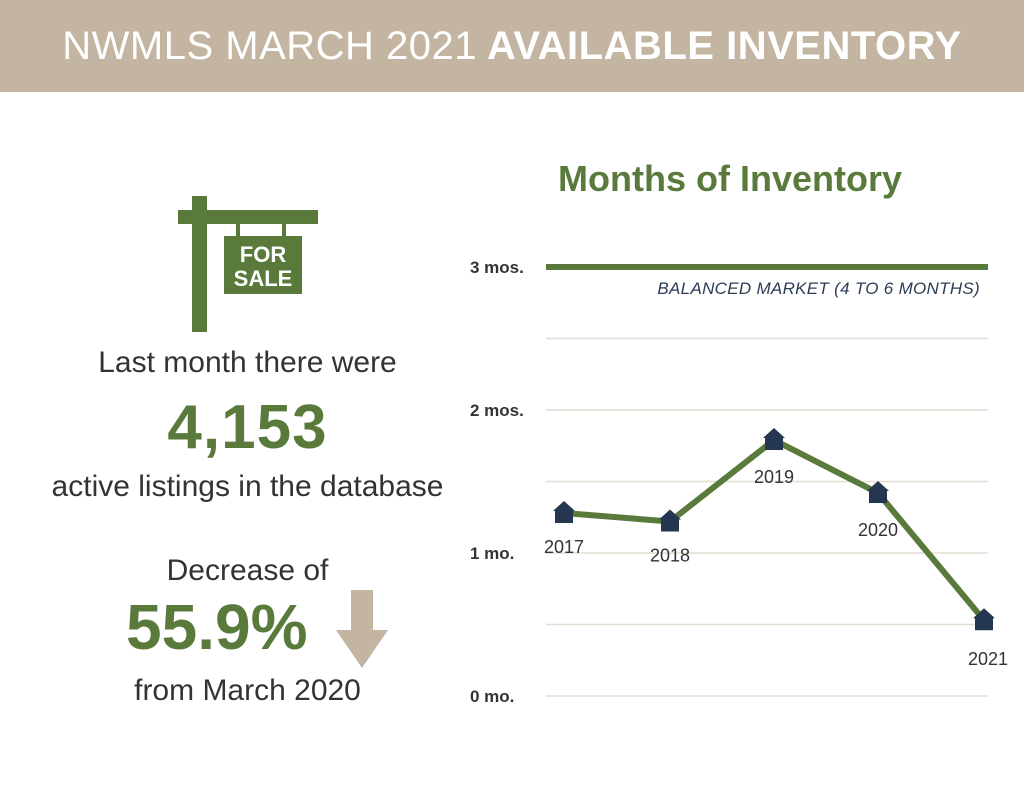 The width and height of the screenshot is (1024, 791). What do you see at coordinates (564, 547) in the screenshot?
I see `year-label: 2017` at bounding box center [564, 547].